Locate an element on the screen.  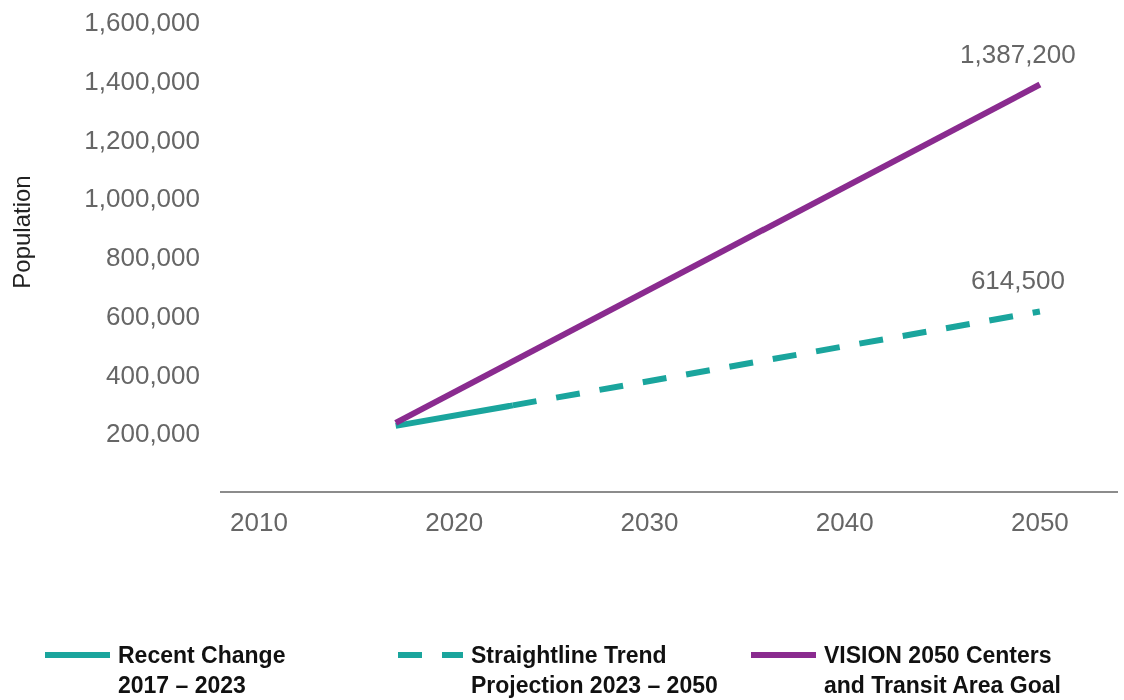
y-tick-label: 400,000 is located at coordinates (153, 374).